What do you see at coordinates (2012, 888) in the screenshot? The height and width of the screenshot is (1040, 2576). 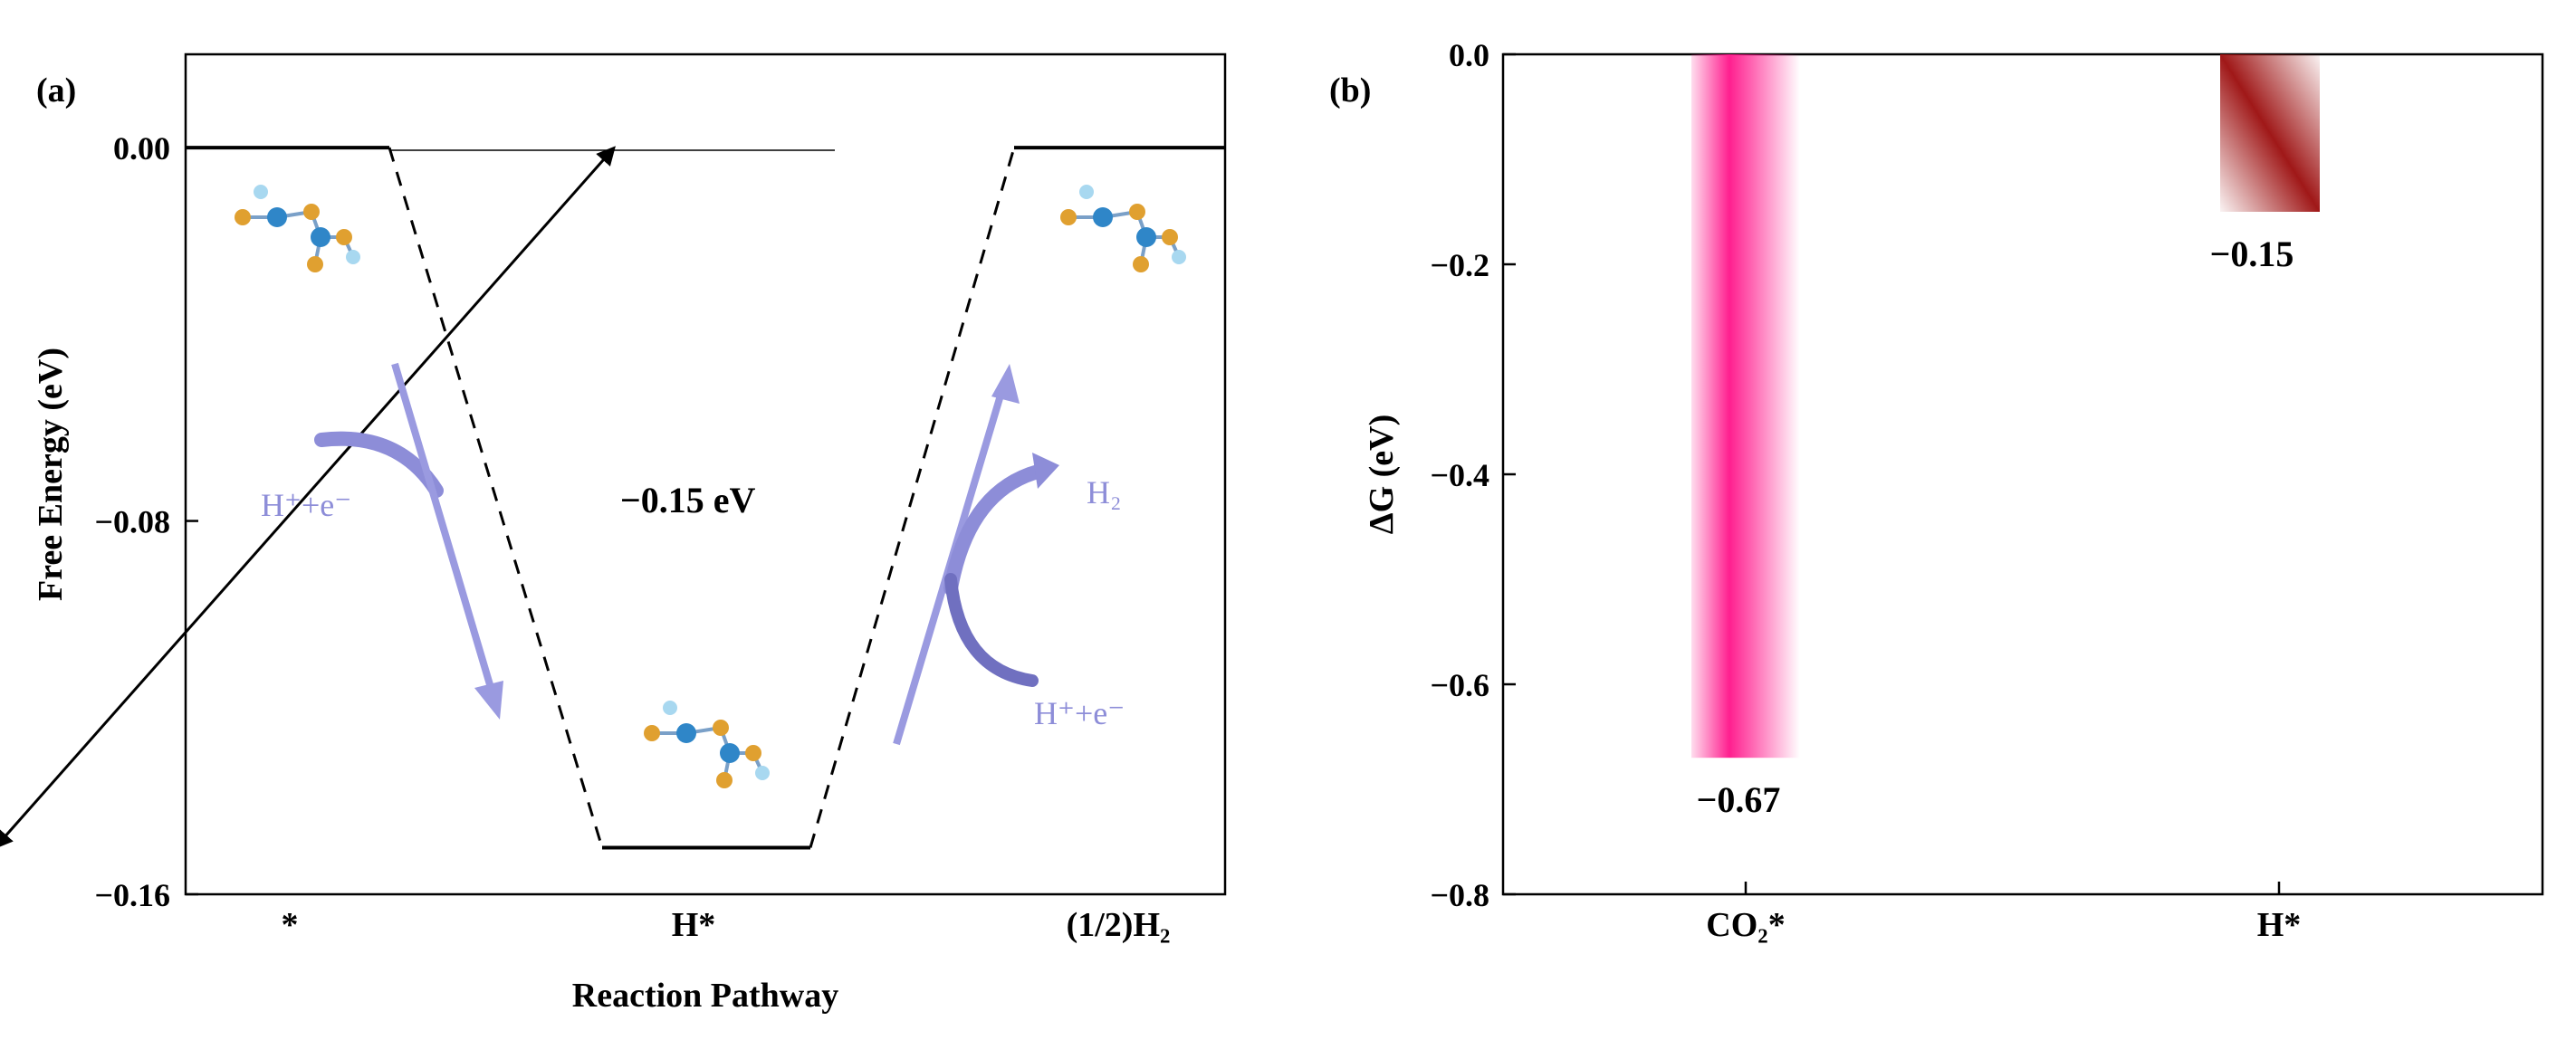 I see `panel-b-x-ticks` at bounding box center [2012, 888].